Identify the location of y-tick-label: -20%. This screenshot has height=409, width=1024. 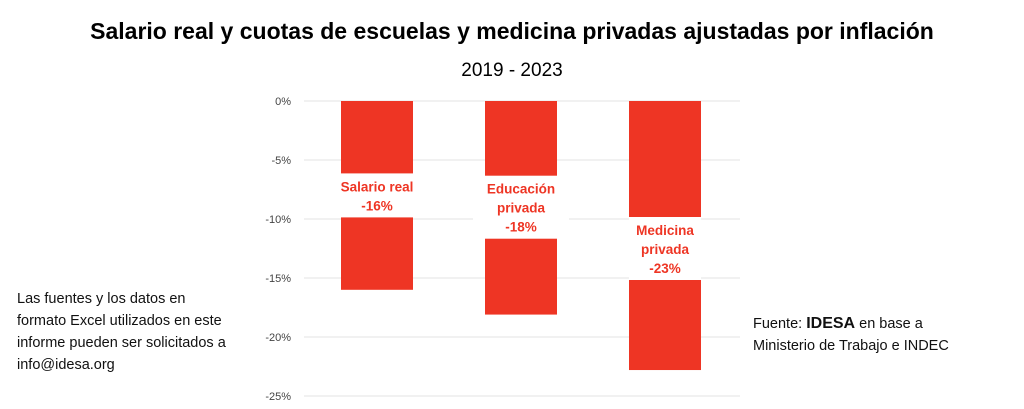
(278, 338).